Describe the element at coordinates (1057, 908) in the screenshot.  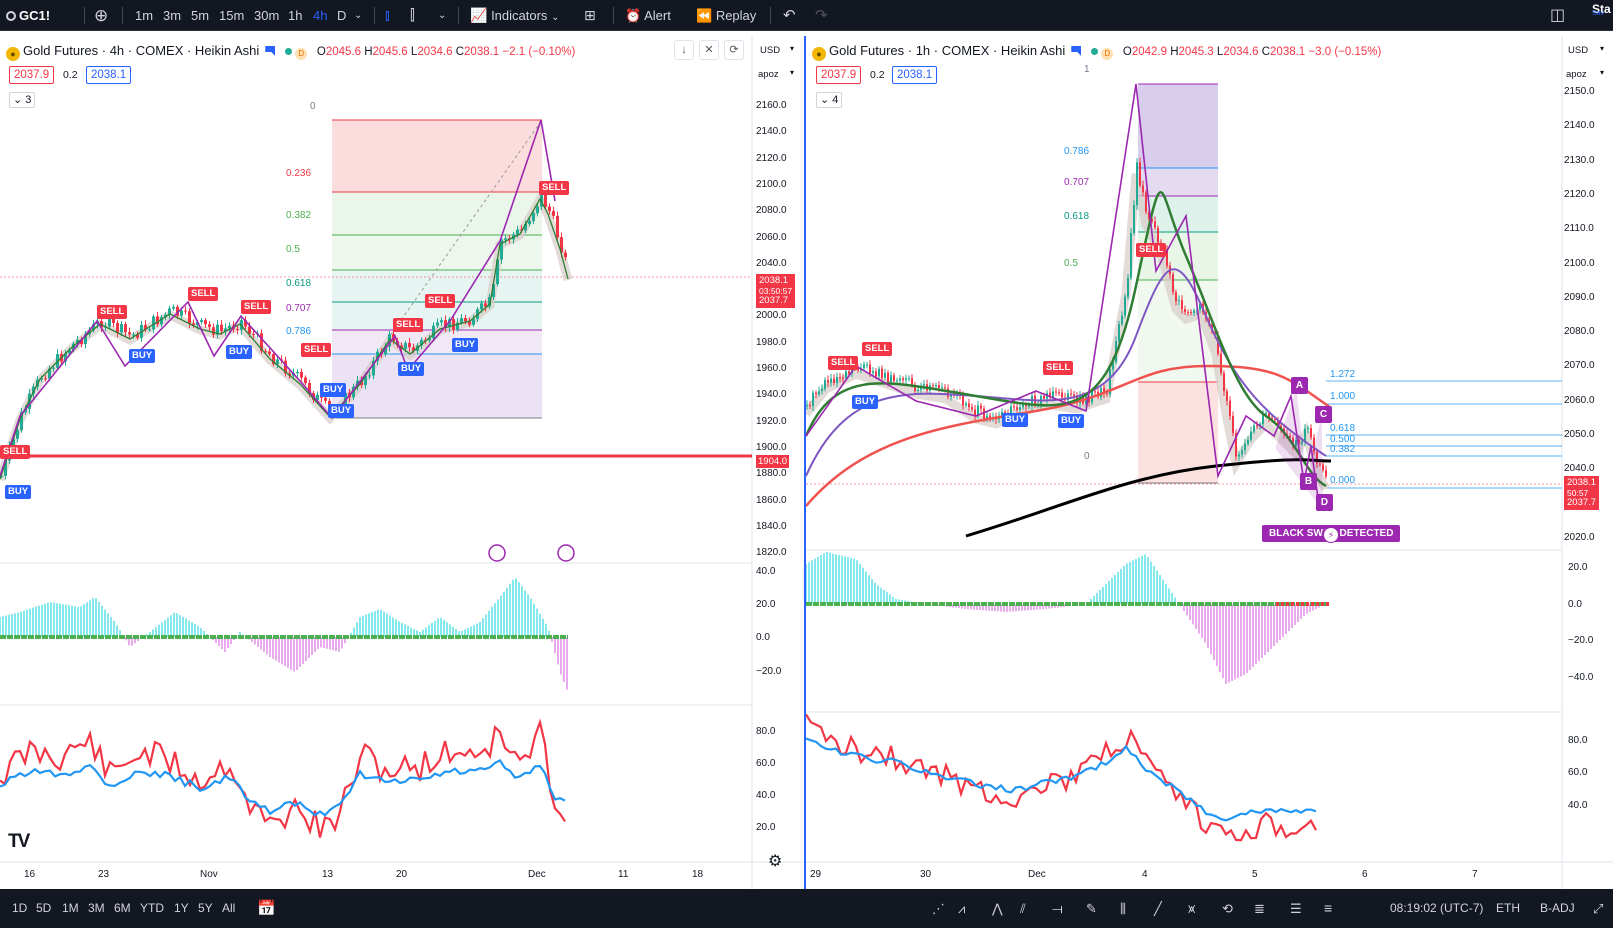
I see `horizontal-ray-icon: ⟞` at that location.